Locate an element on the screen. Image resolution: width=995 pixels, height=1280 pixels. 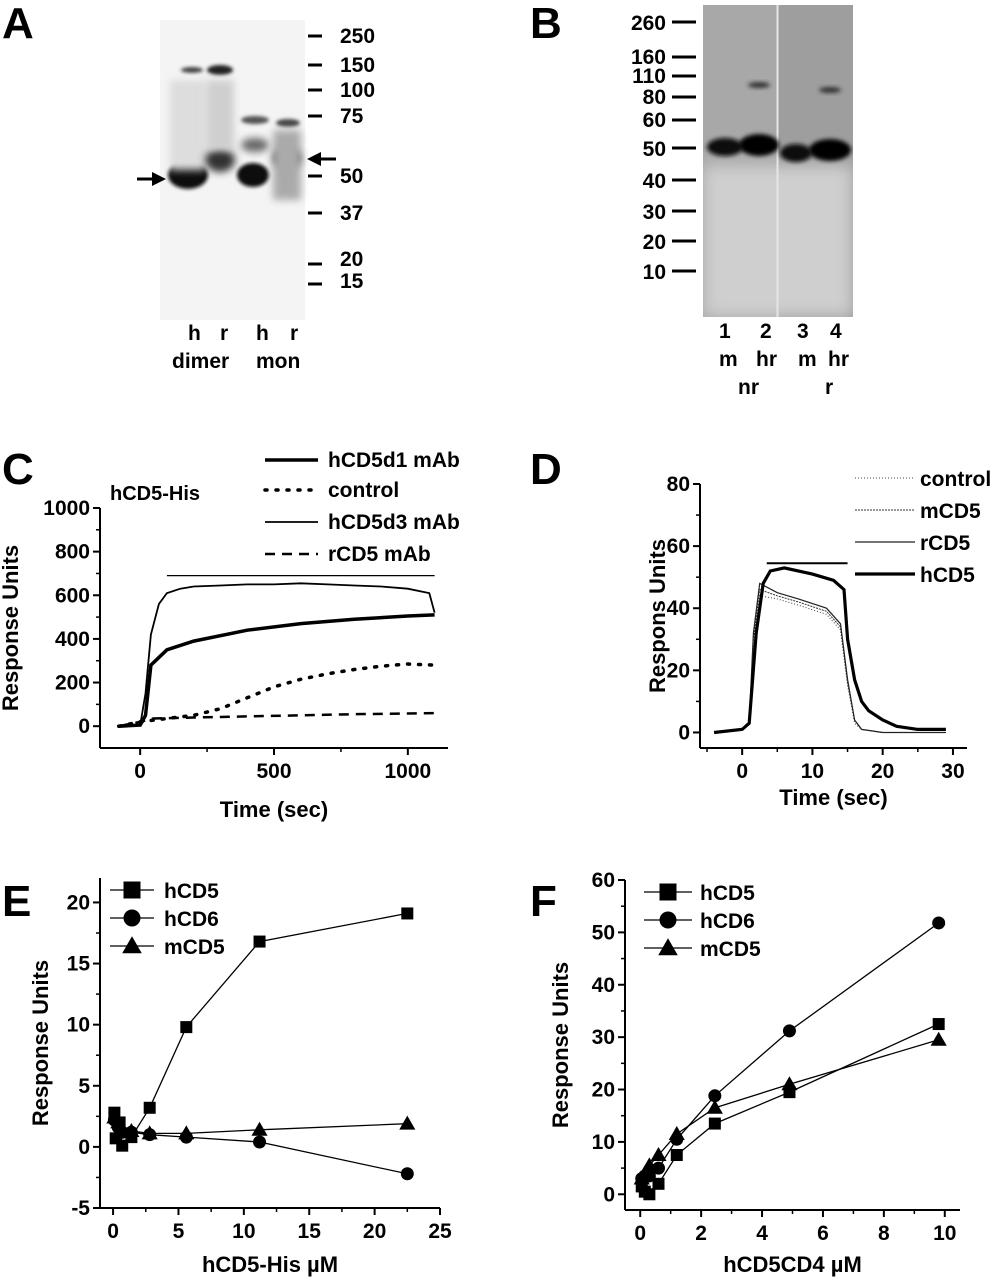
chart-e-x-tick-label: 5 is located at coordinates (179, 1231).